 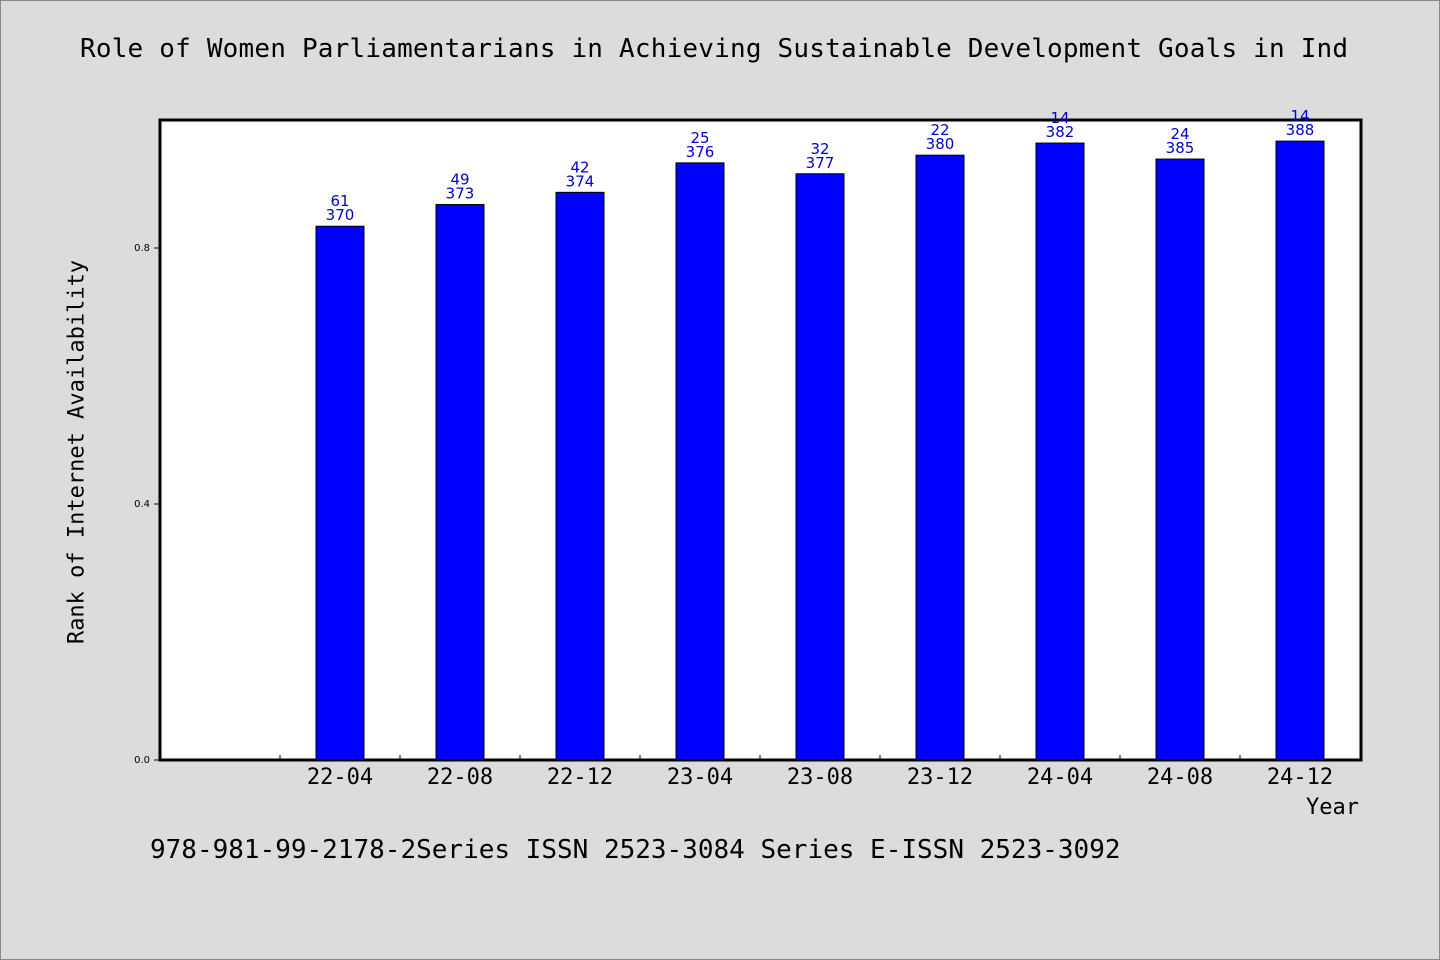 I want to click on data-label-top: 61, so click(x=339, y=201).